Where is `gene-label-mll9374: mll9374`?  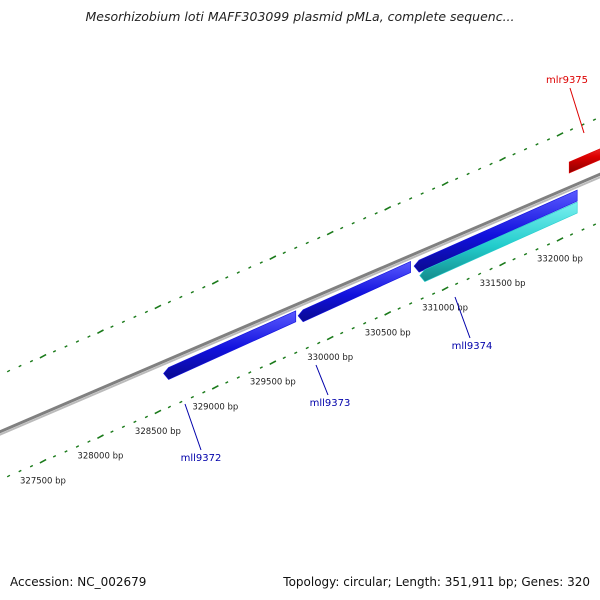 gene-label-mll9374: mll9374 is located at coordinates (472, 346).